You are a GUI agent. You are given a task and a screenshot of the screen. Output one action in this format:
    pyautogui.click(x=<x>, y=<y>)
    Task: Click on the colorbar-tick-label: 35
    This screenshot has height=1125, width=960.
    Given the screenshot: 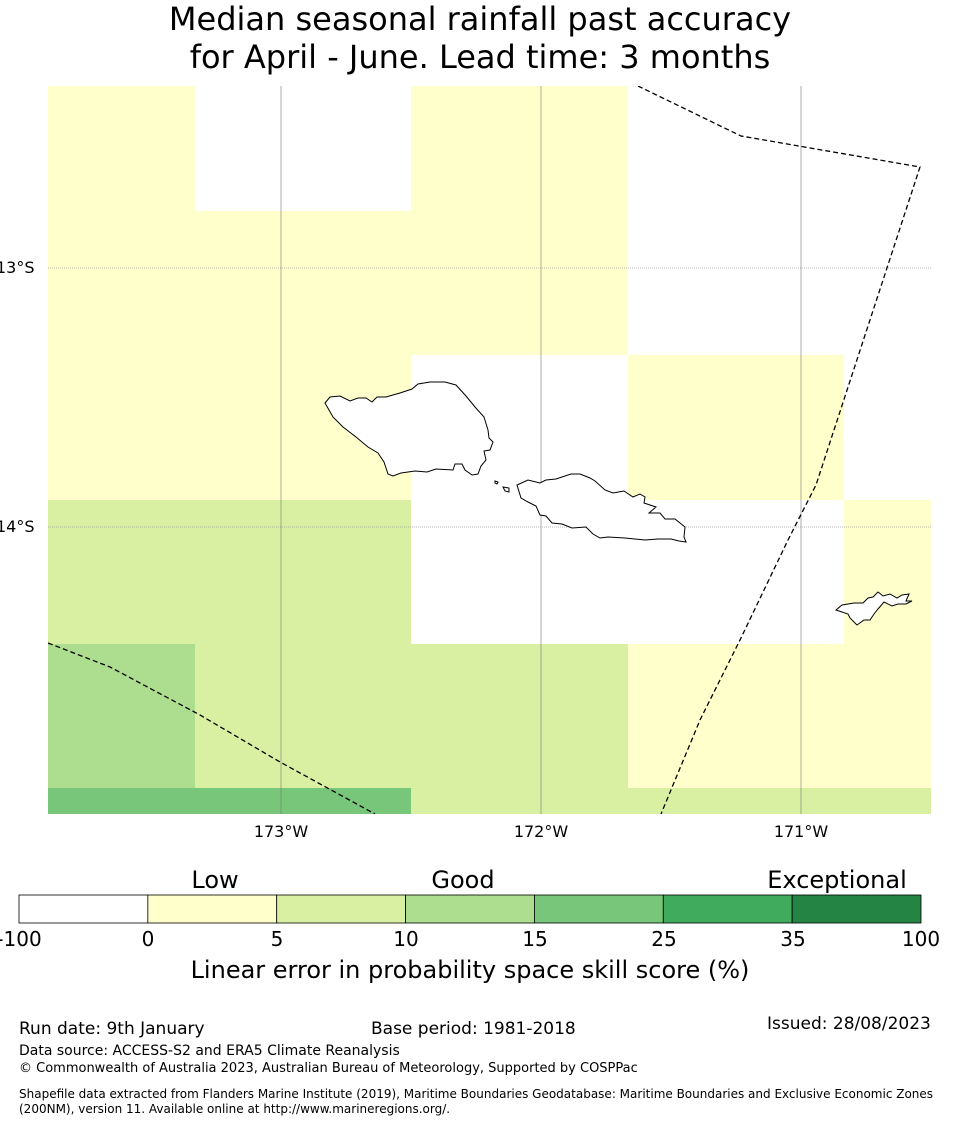 What is the action you would take?
    pyautogui.click(x=793, y=939)
    